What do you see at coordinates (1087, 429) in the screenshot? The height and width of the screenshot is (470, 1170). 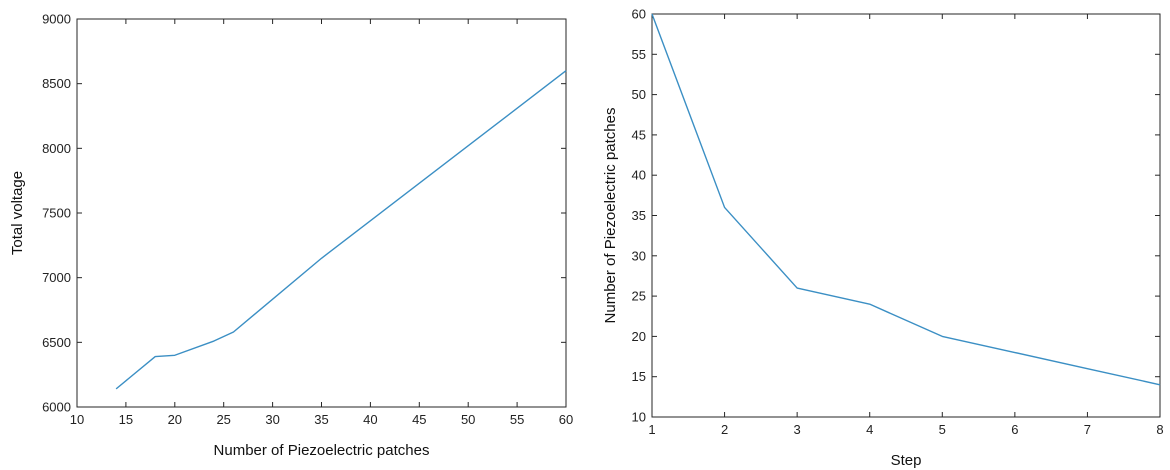 I see `x-tick-label: 7` at bounding box center [1087, 429].